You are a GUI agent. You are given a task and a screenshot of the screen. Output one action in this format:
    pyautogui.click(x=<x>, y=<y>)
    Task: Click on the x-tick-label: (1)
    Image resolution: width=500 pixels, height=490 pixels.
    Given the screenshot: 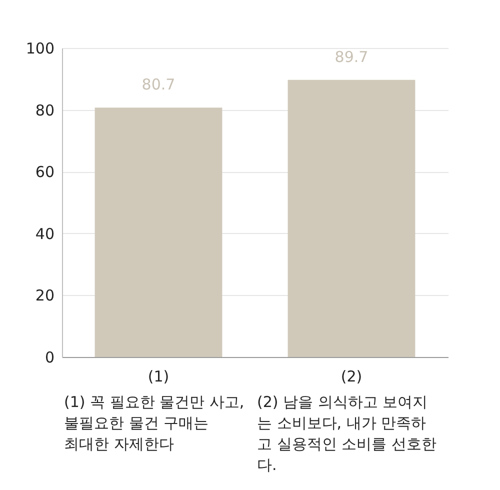 What is the action you would take?
    pyautogui.click(x=159, y=377)
    